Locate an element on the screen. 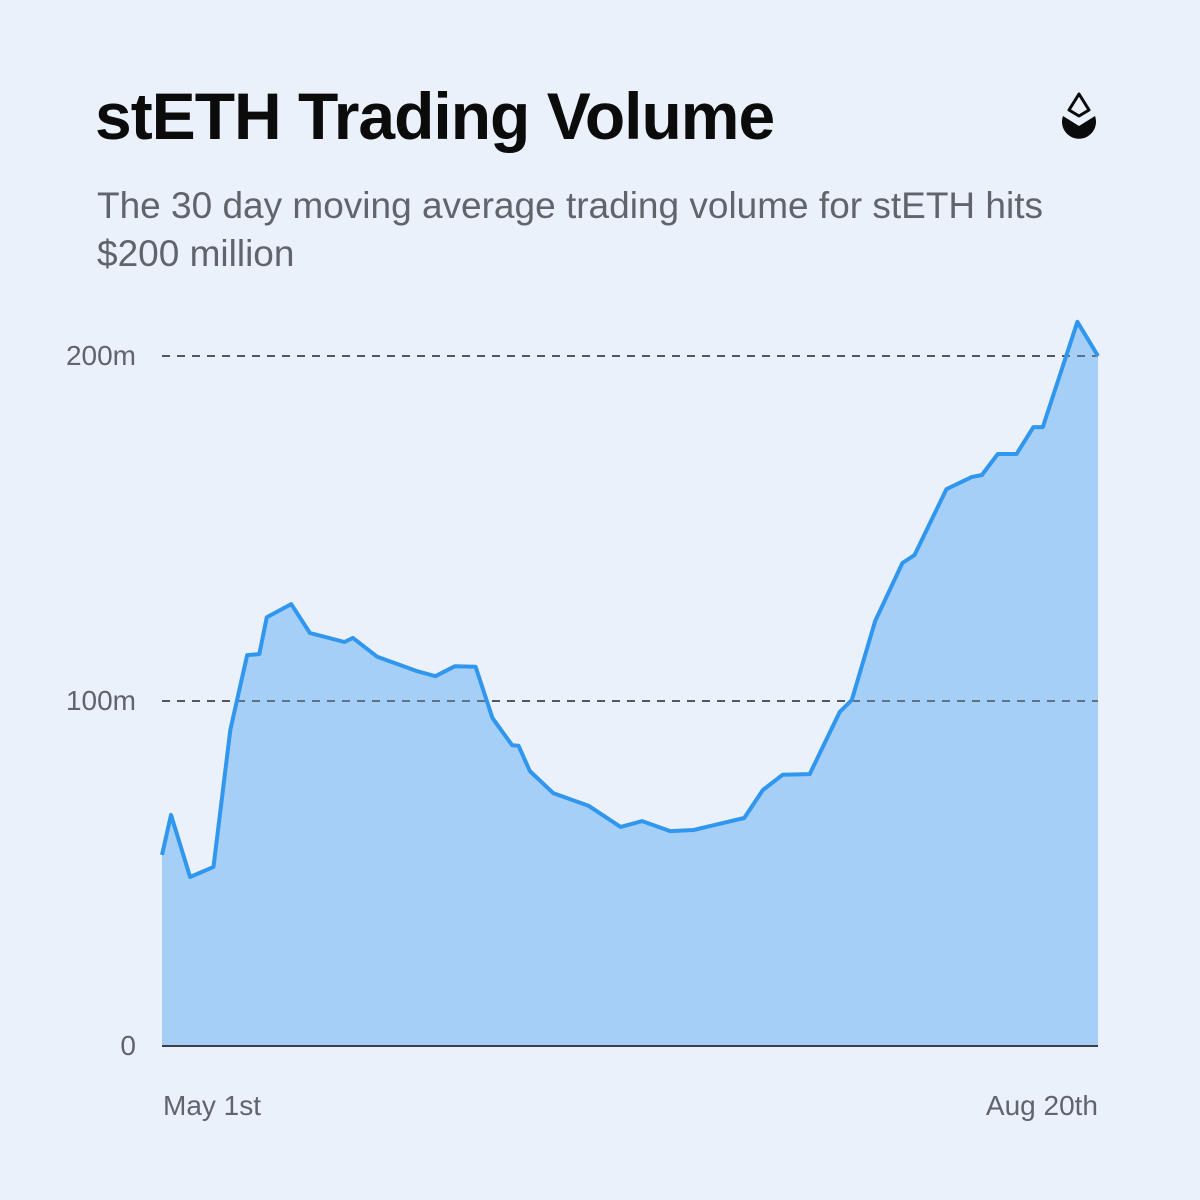 The image size is (1200, 1200). x-tick-start: May 1st is located at coordinates (212, 1105).